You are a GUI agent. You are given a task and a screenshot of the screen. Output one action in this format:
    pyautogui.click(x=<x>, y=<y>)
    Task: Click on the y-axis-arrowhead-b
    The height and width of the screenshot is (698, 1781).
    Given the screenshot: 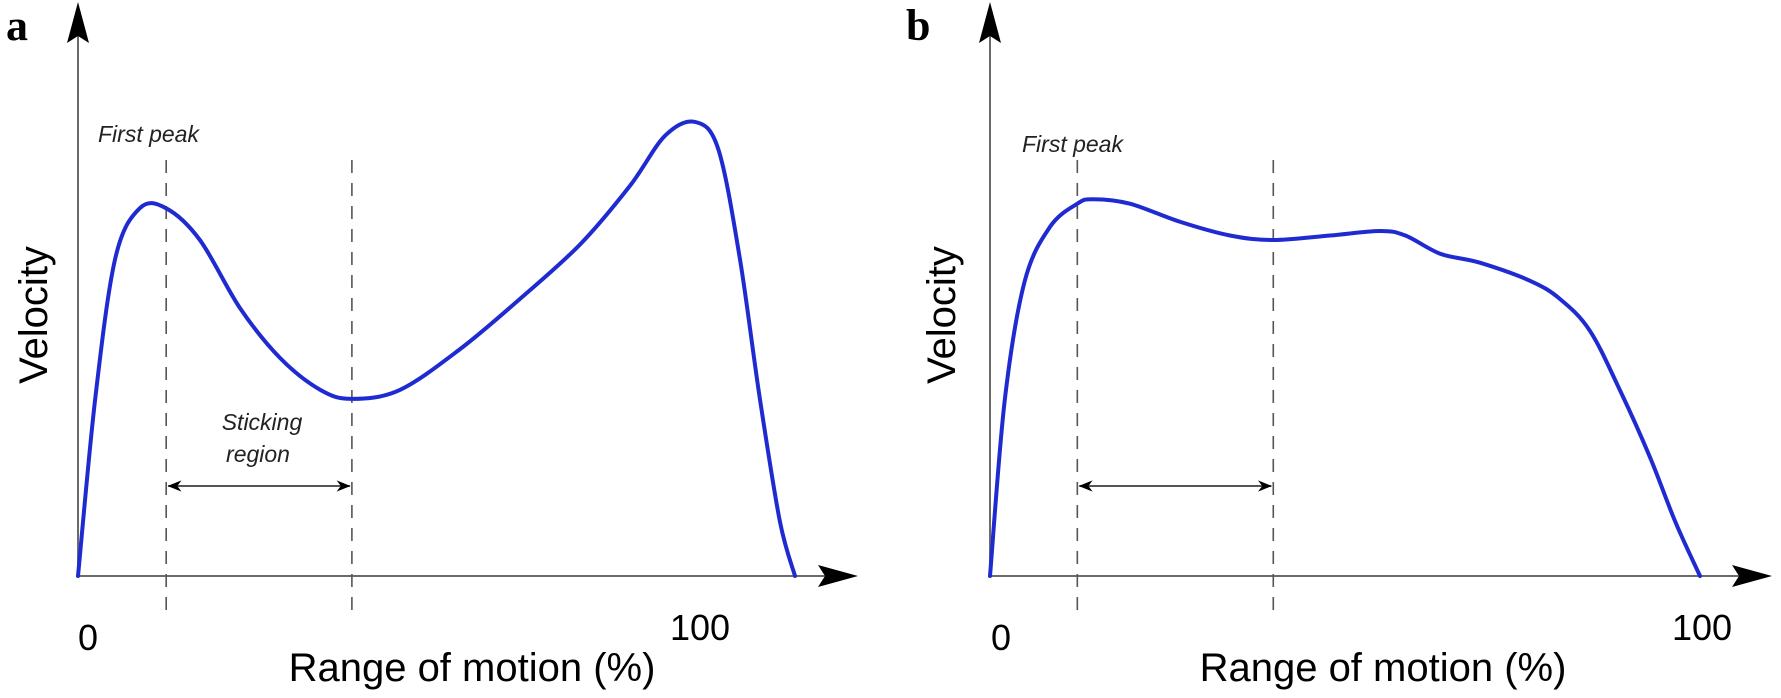 What is the action you would take?
    pyautogui.click(x=990, y=22)
    